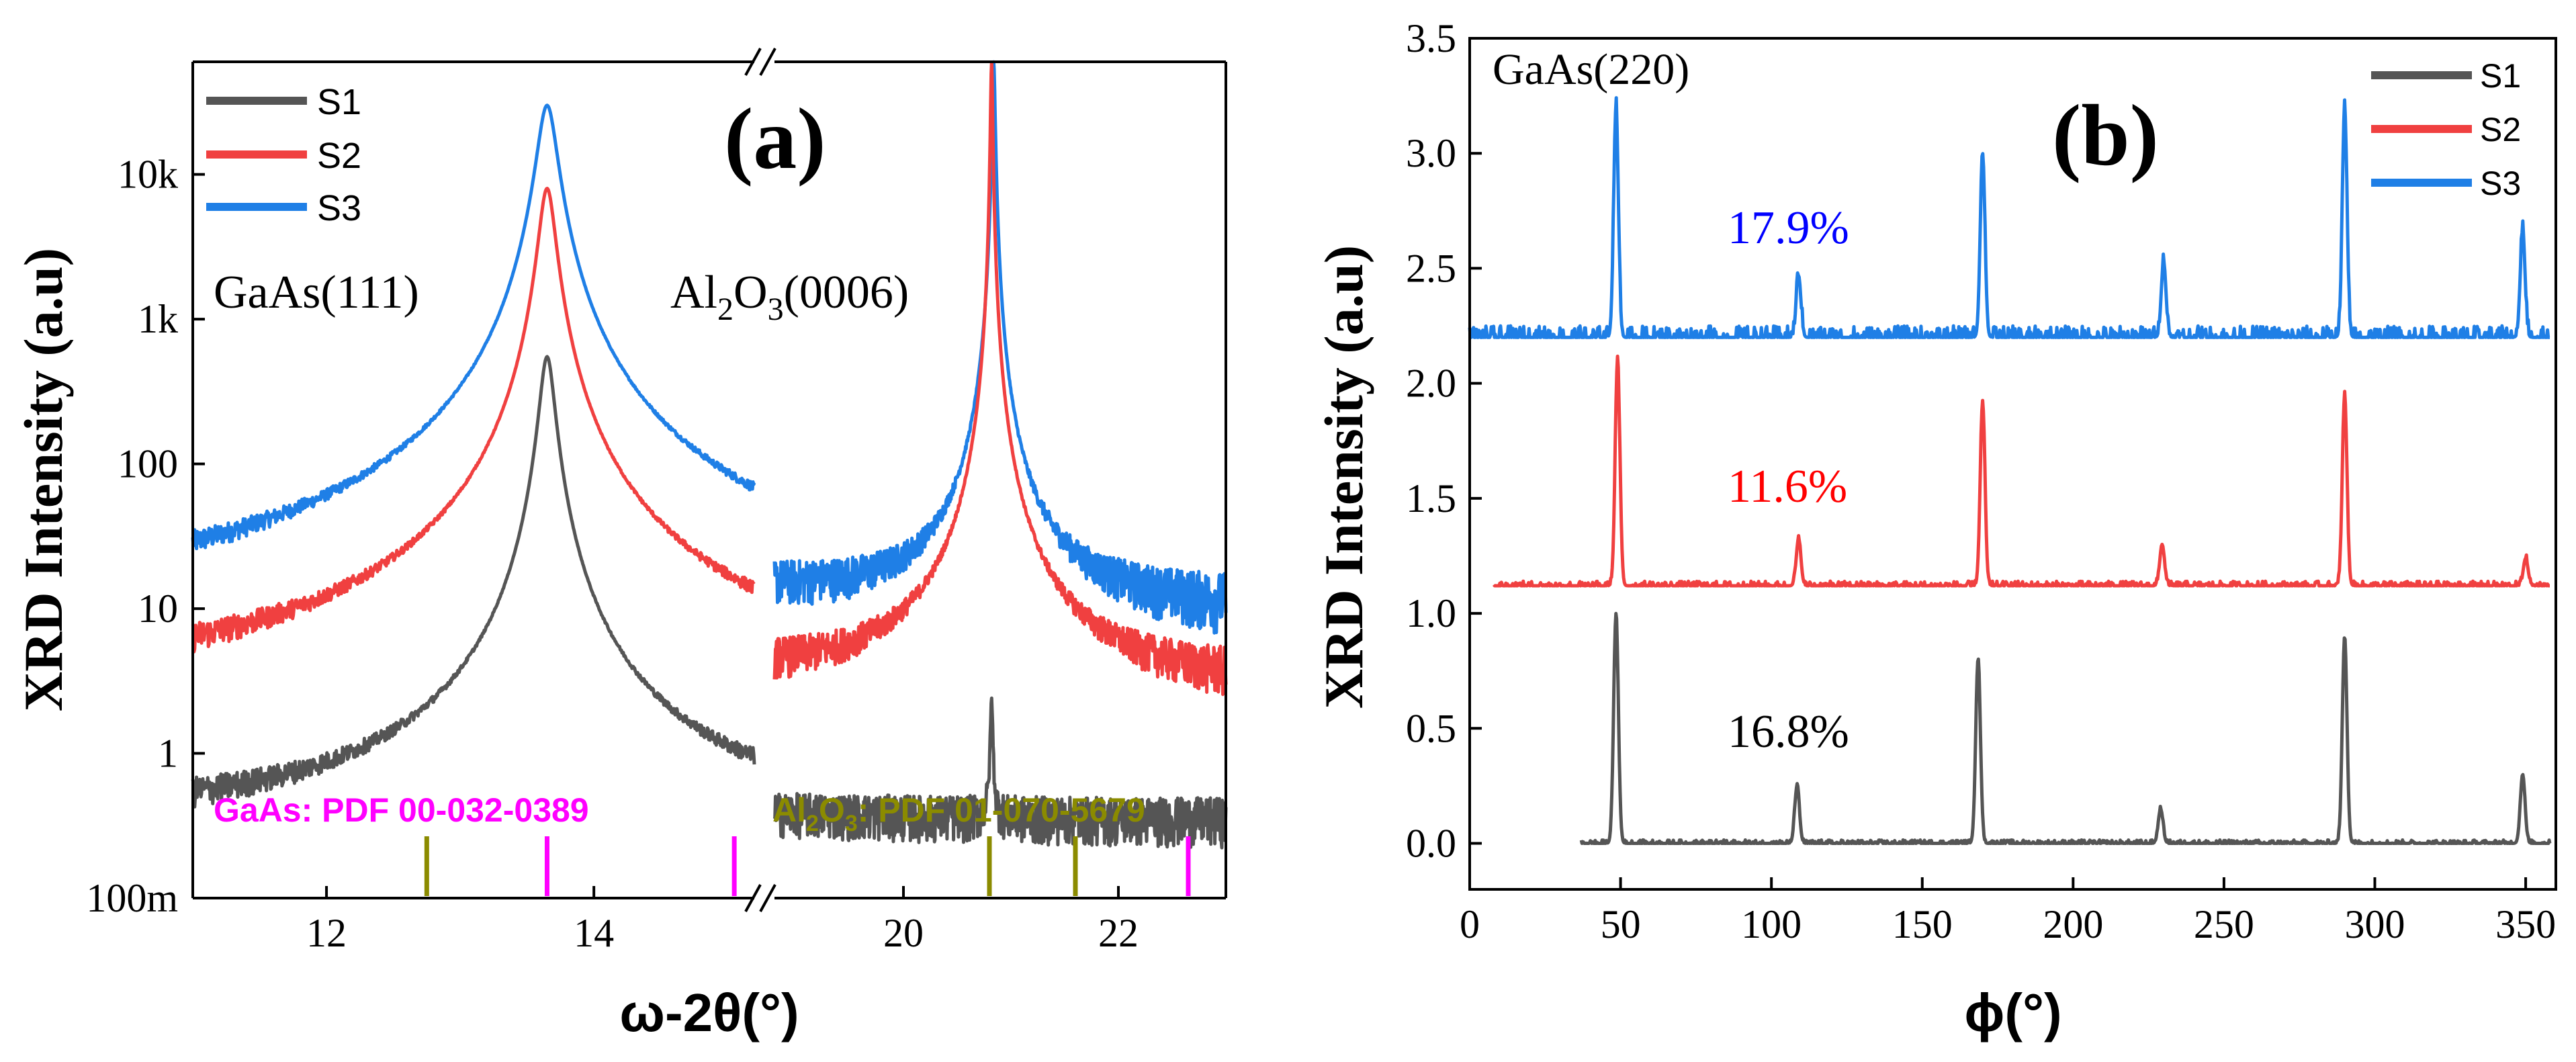  What do you see at coordinates (1431, 499) in the screenshot?
I see `y-tick-label: 1.5` at bounding box center [1431, 499].